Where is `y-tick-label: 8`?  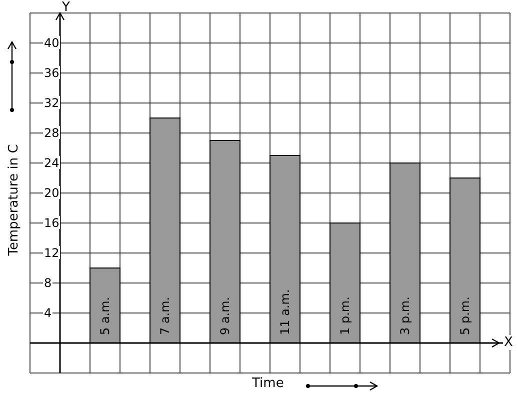
y-tick-label: 8 is located at coordinates (48, 283).